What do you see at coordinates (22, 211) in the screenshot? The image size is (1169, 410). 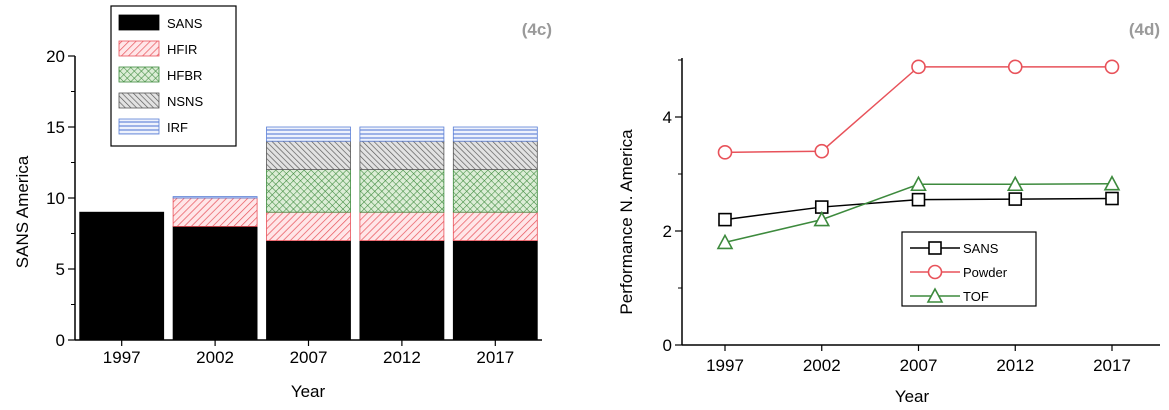 I see `y-axis-title: SANS America` at bounding box center [22, 211].